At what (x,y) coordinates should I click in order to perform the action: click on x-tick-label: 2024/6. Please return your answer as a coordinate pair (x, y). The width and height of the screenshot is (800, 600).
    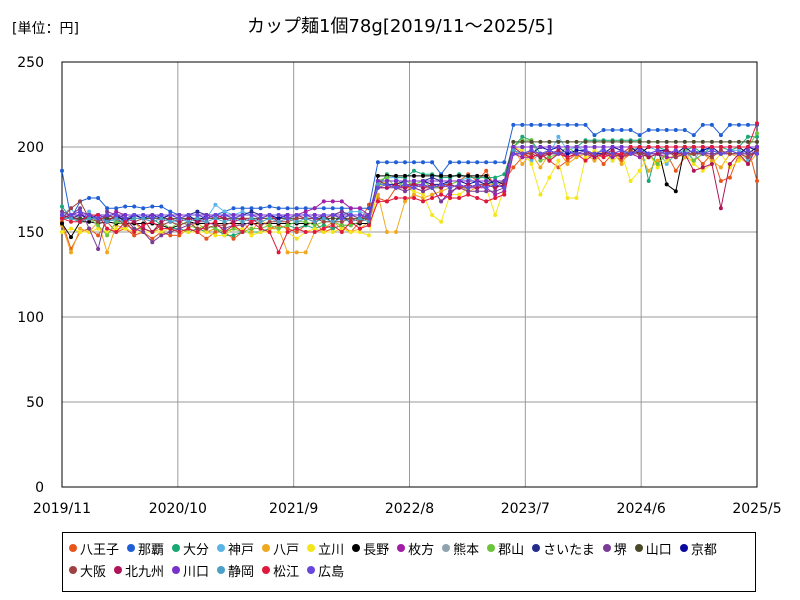
    Looking at the image, I should click on (641, 509).